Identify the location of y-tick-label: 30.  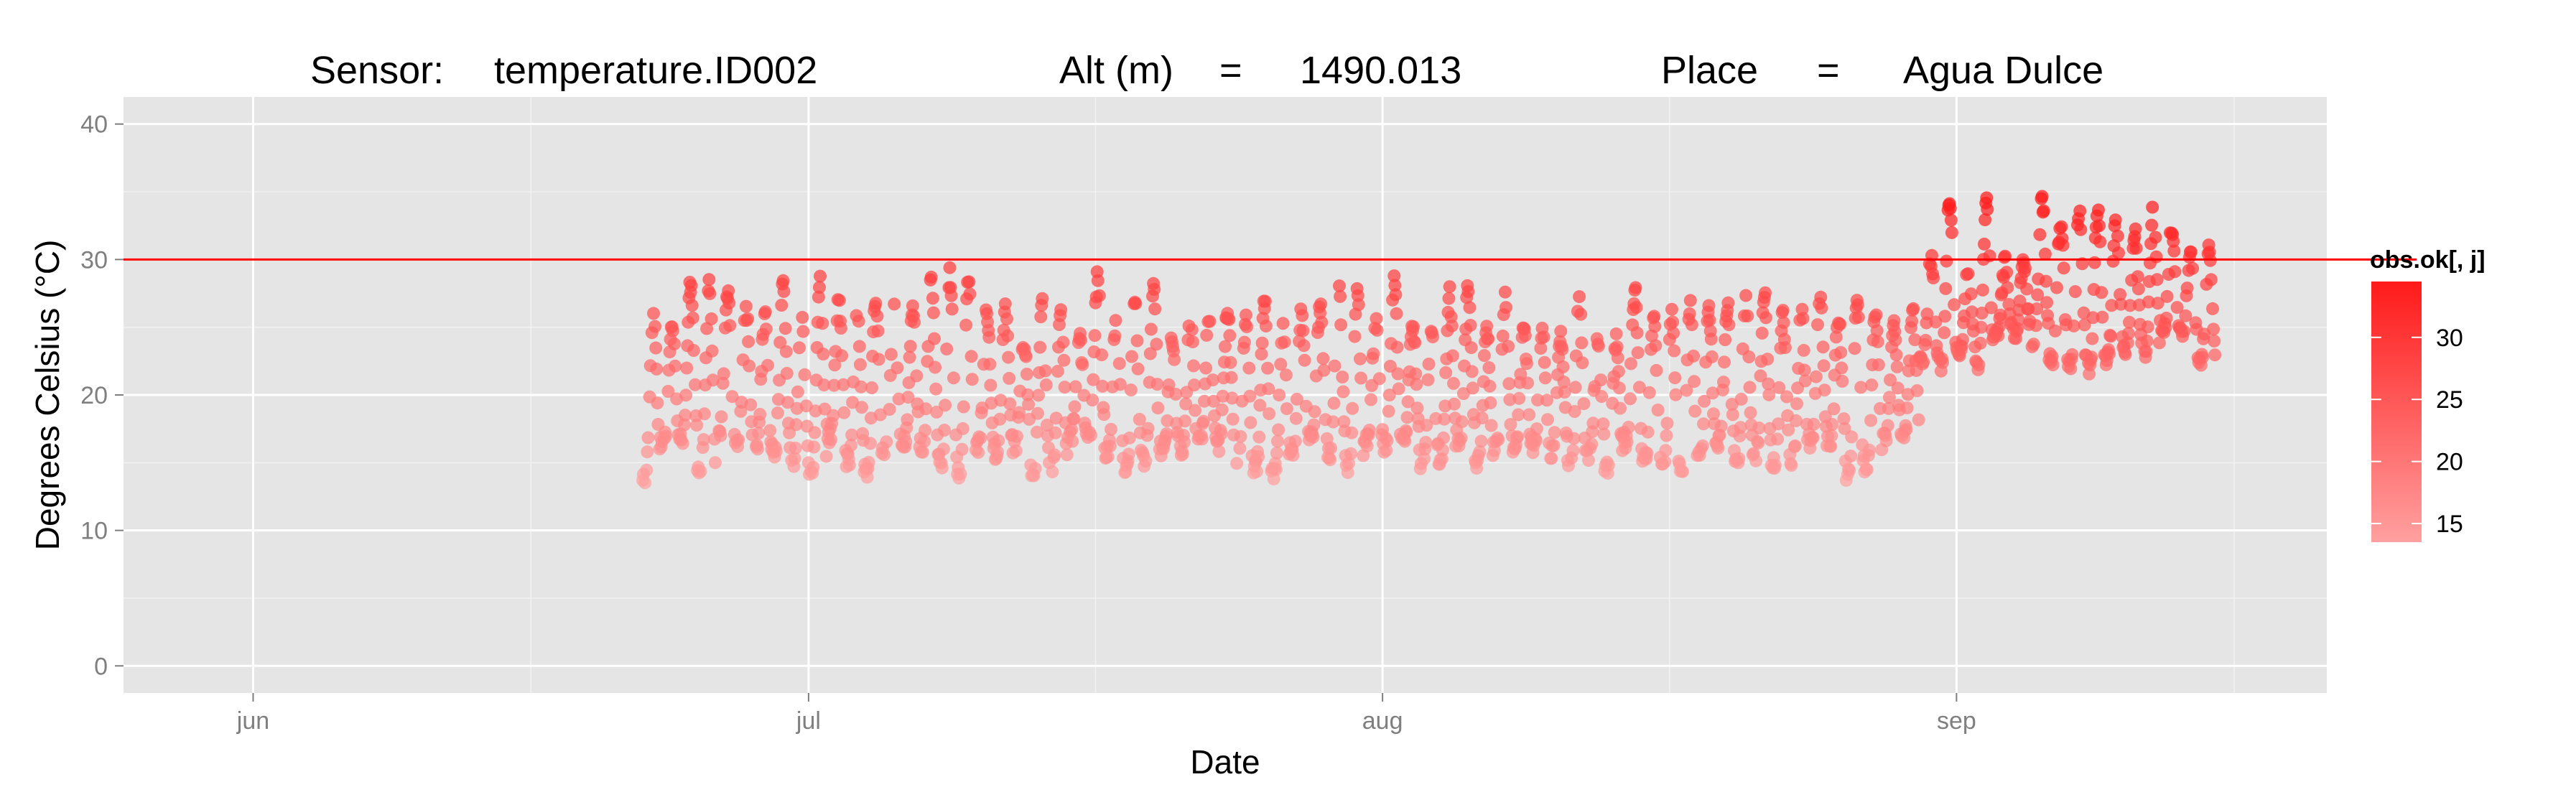
(94, 260).